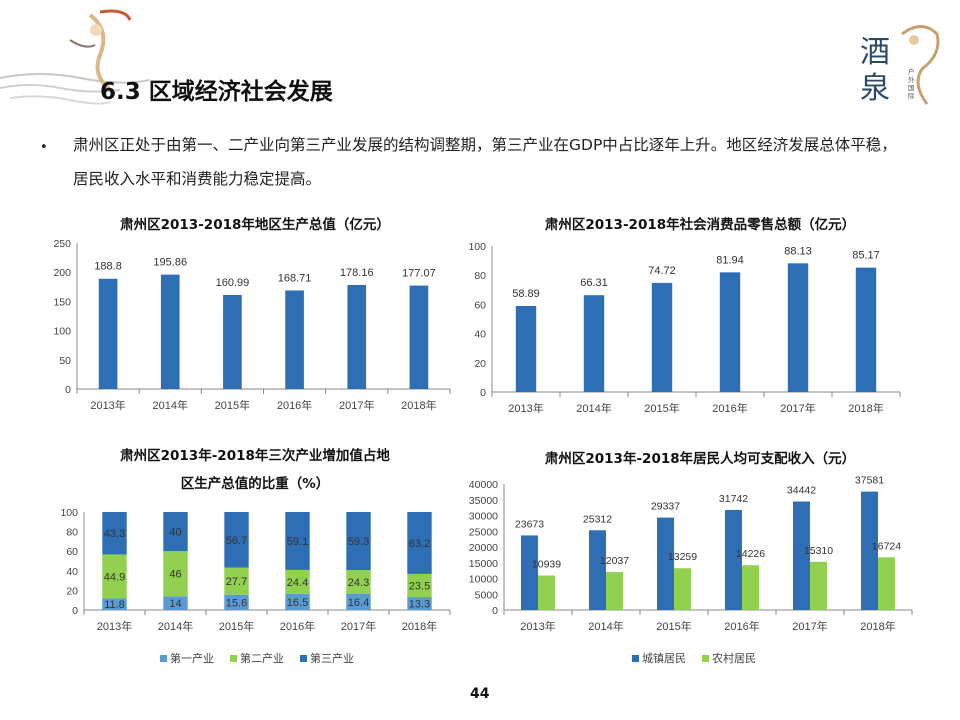 The width and height of the screenshot is (960, 720). Describe the element at coordinates (525, 408) in the screenshot. I see `chart2-category-label: 2013年` at that location.